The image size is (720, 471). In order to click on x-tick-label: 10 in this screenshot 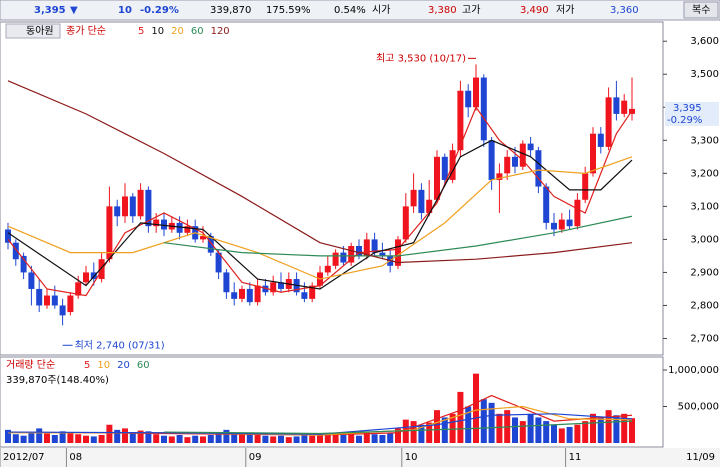, I will do `click(411, 457)`.